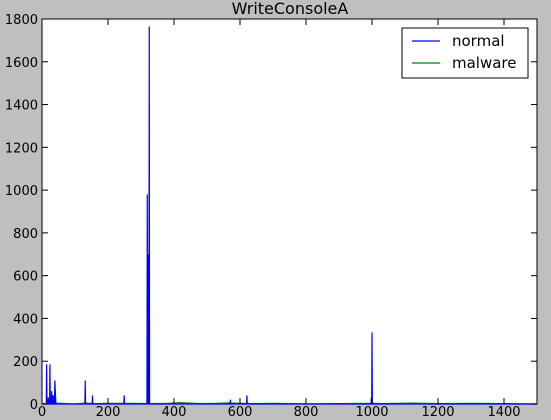 The width and height of the screenshot is (551, 420). I want to click on legend-label-malware: malware, so click(484, 63).